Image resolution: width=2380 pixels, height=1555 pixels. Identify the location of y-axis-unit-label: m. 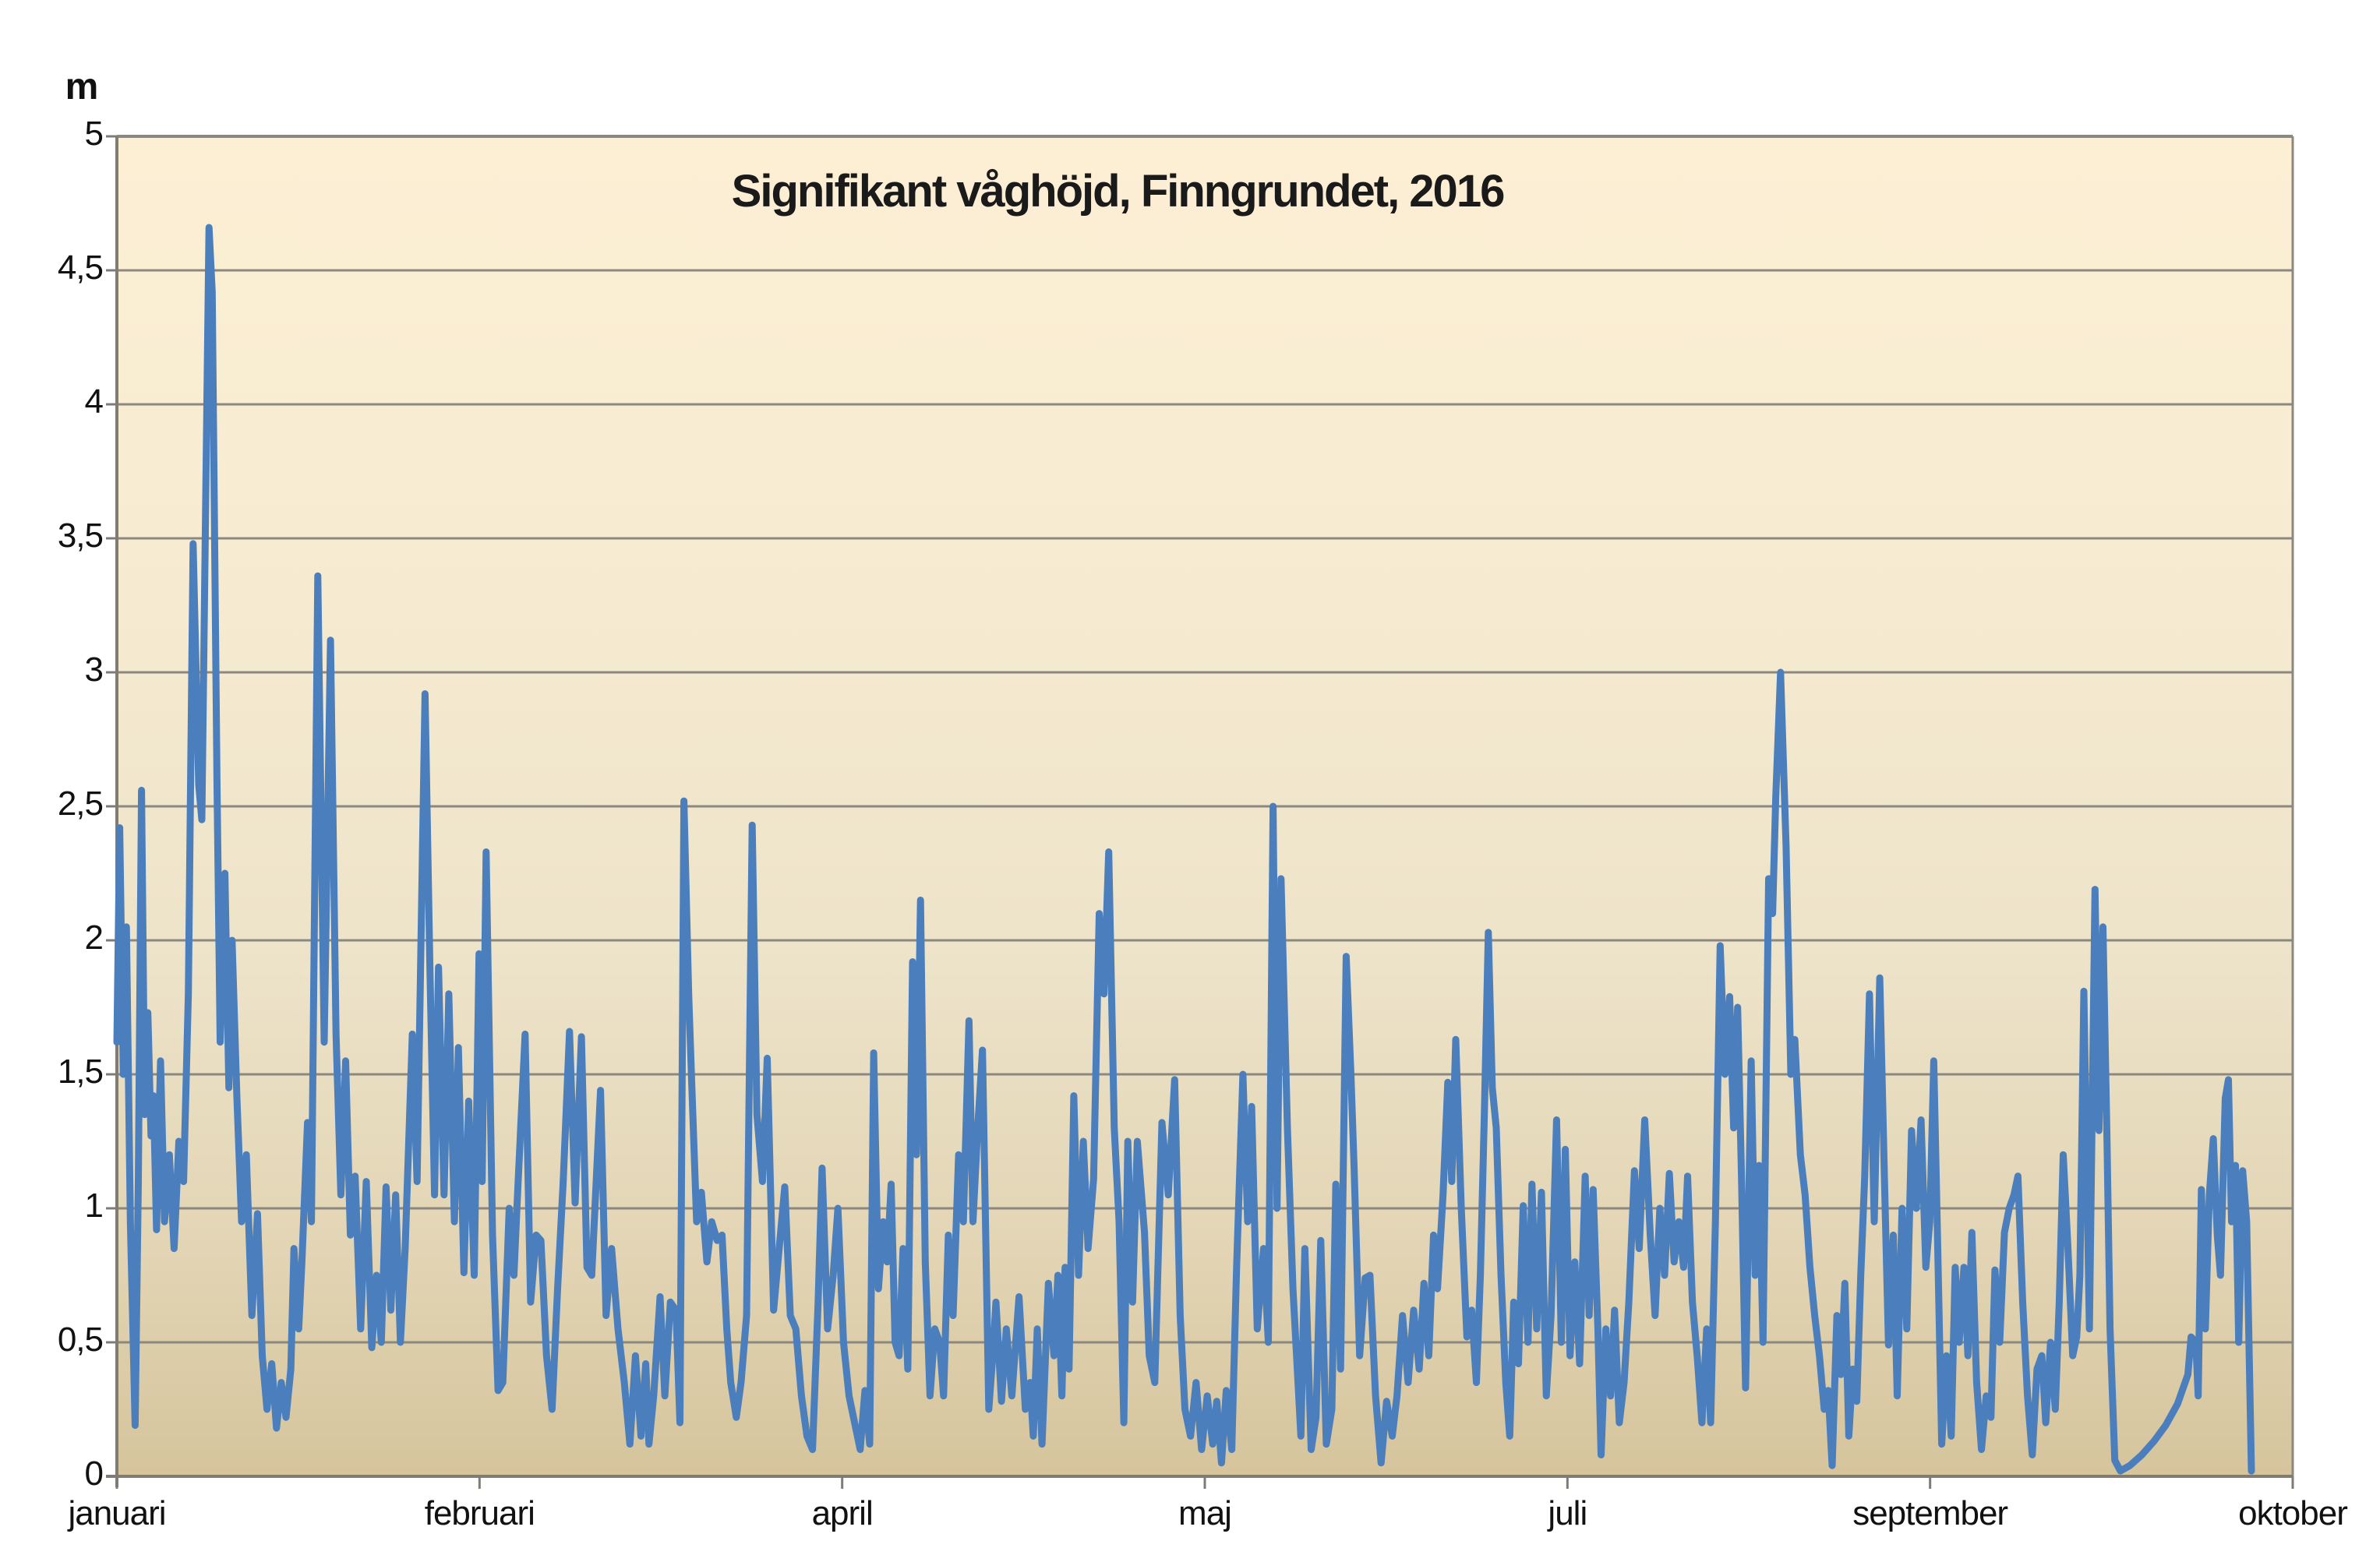
(82, 87).